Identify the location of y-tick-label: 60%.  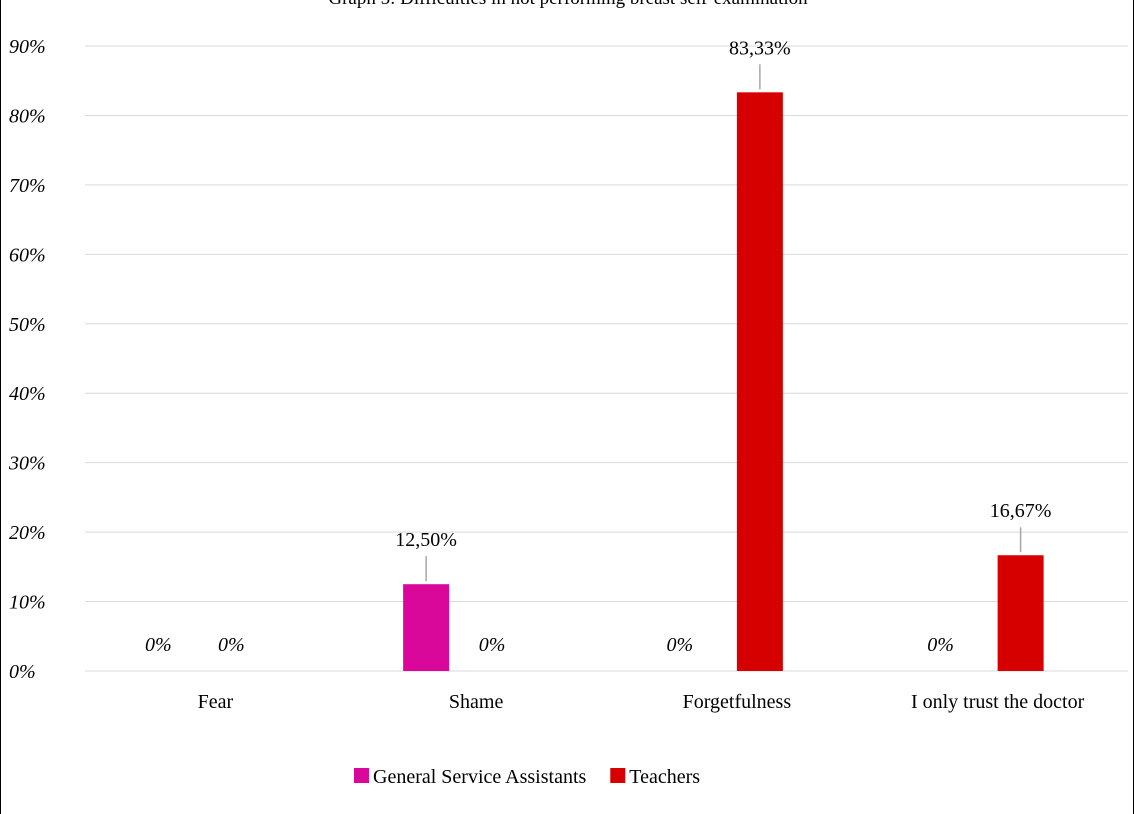
(27, 255).